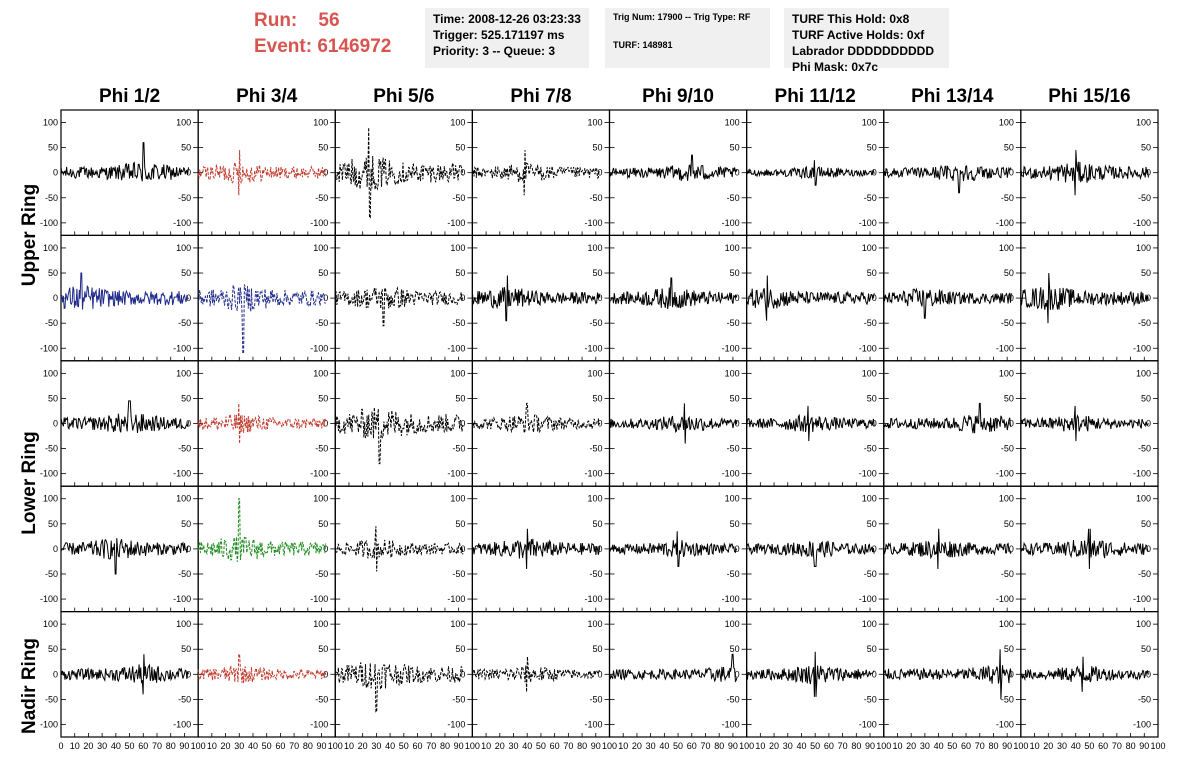  Describe the element at coordinates (329, 20) in the screenshot. I see `run-value: 56` at that location.